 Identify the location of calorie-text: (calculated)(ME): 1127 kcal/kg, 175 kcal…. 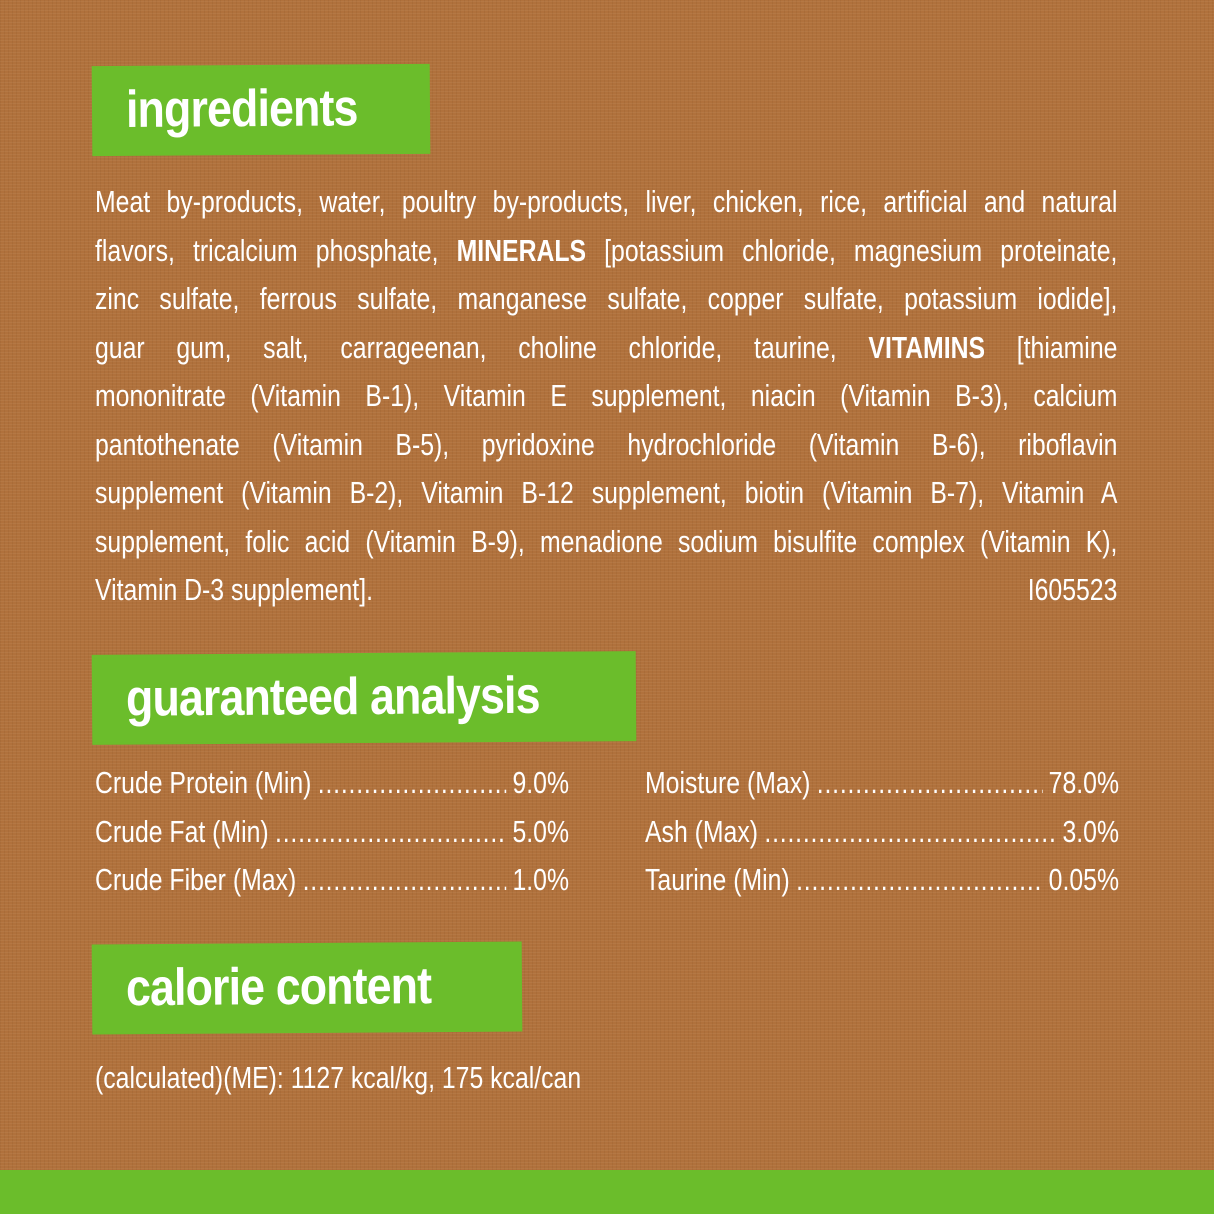
(338, 1077).